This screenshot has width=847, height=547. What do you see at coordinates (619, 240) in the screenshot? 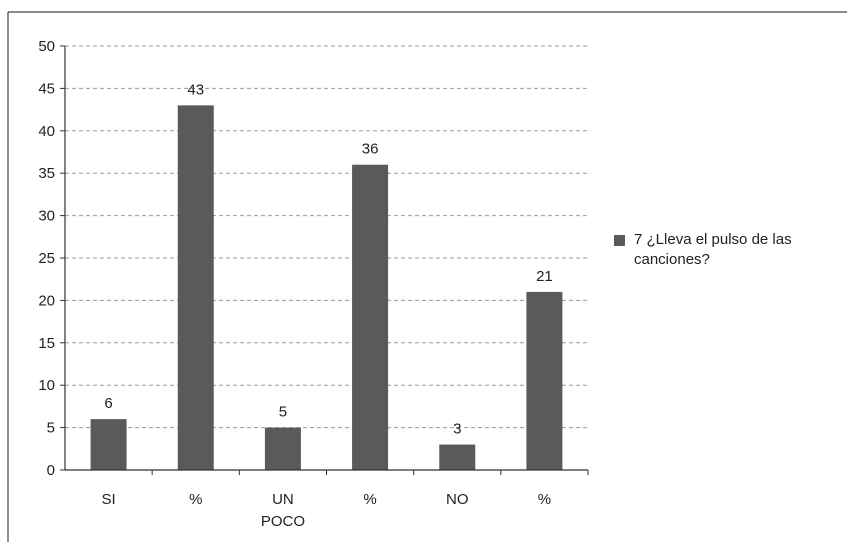
I see `legend-swatch` at bounding box center [619, 240].